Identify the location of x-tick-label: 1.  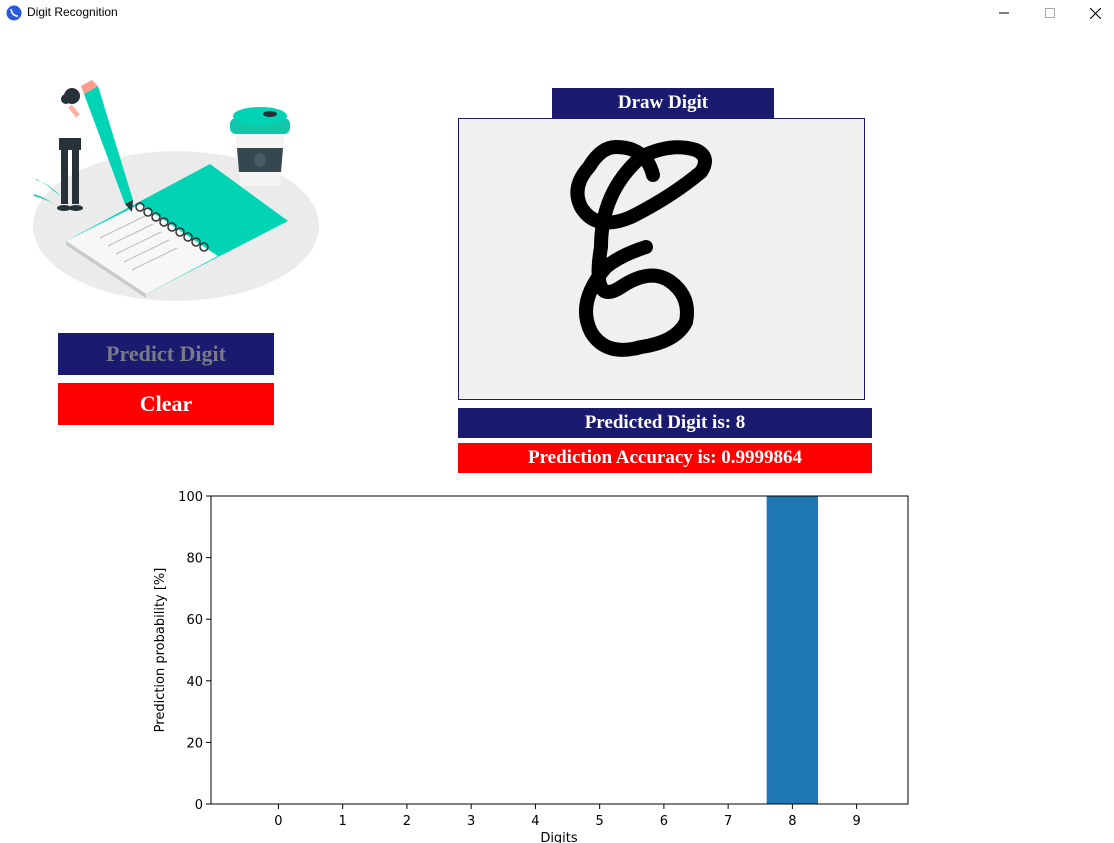
(343, 821).